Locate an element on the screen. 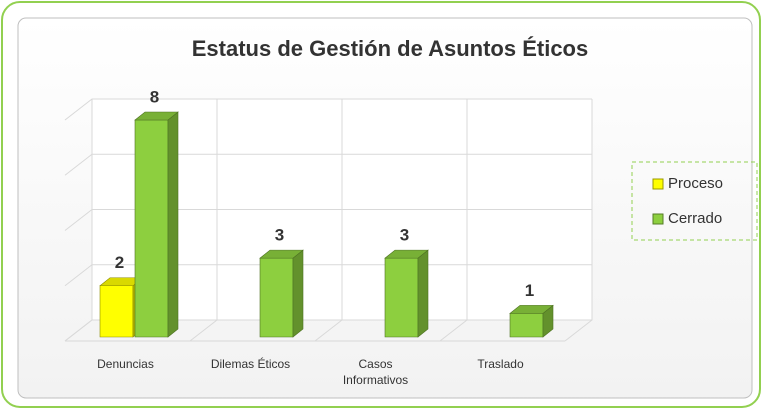  data-label: 8 is located at coordinates (154, 96).